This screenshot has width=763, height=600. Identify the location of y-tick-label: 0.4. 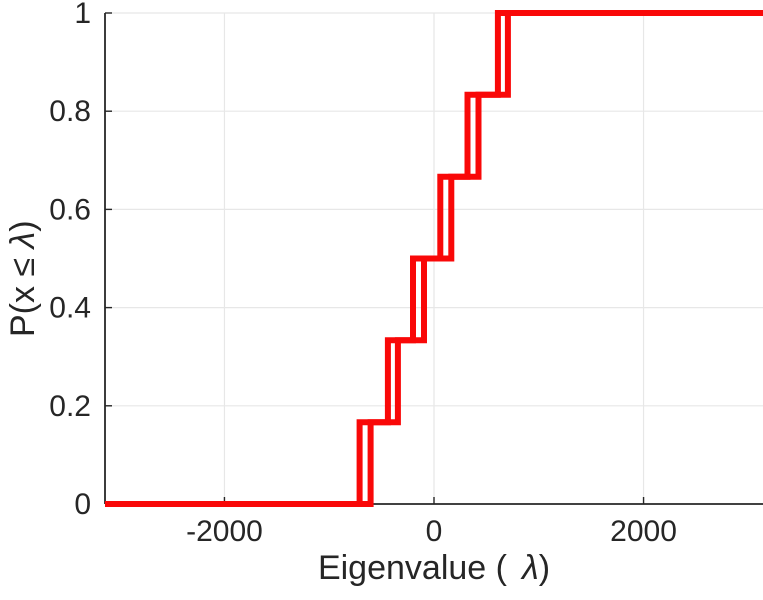
(70, 308).